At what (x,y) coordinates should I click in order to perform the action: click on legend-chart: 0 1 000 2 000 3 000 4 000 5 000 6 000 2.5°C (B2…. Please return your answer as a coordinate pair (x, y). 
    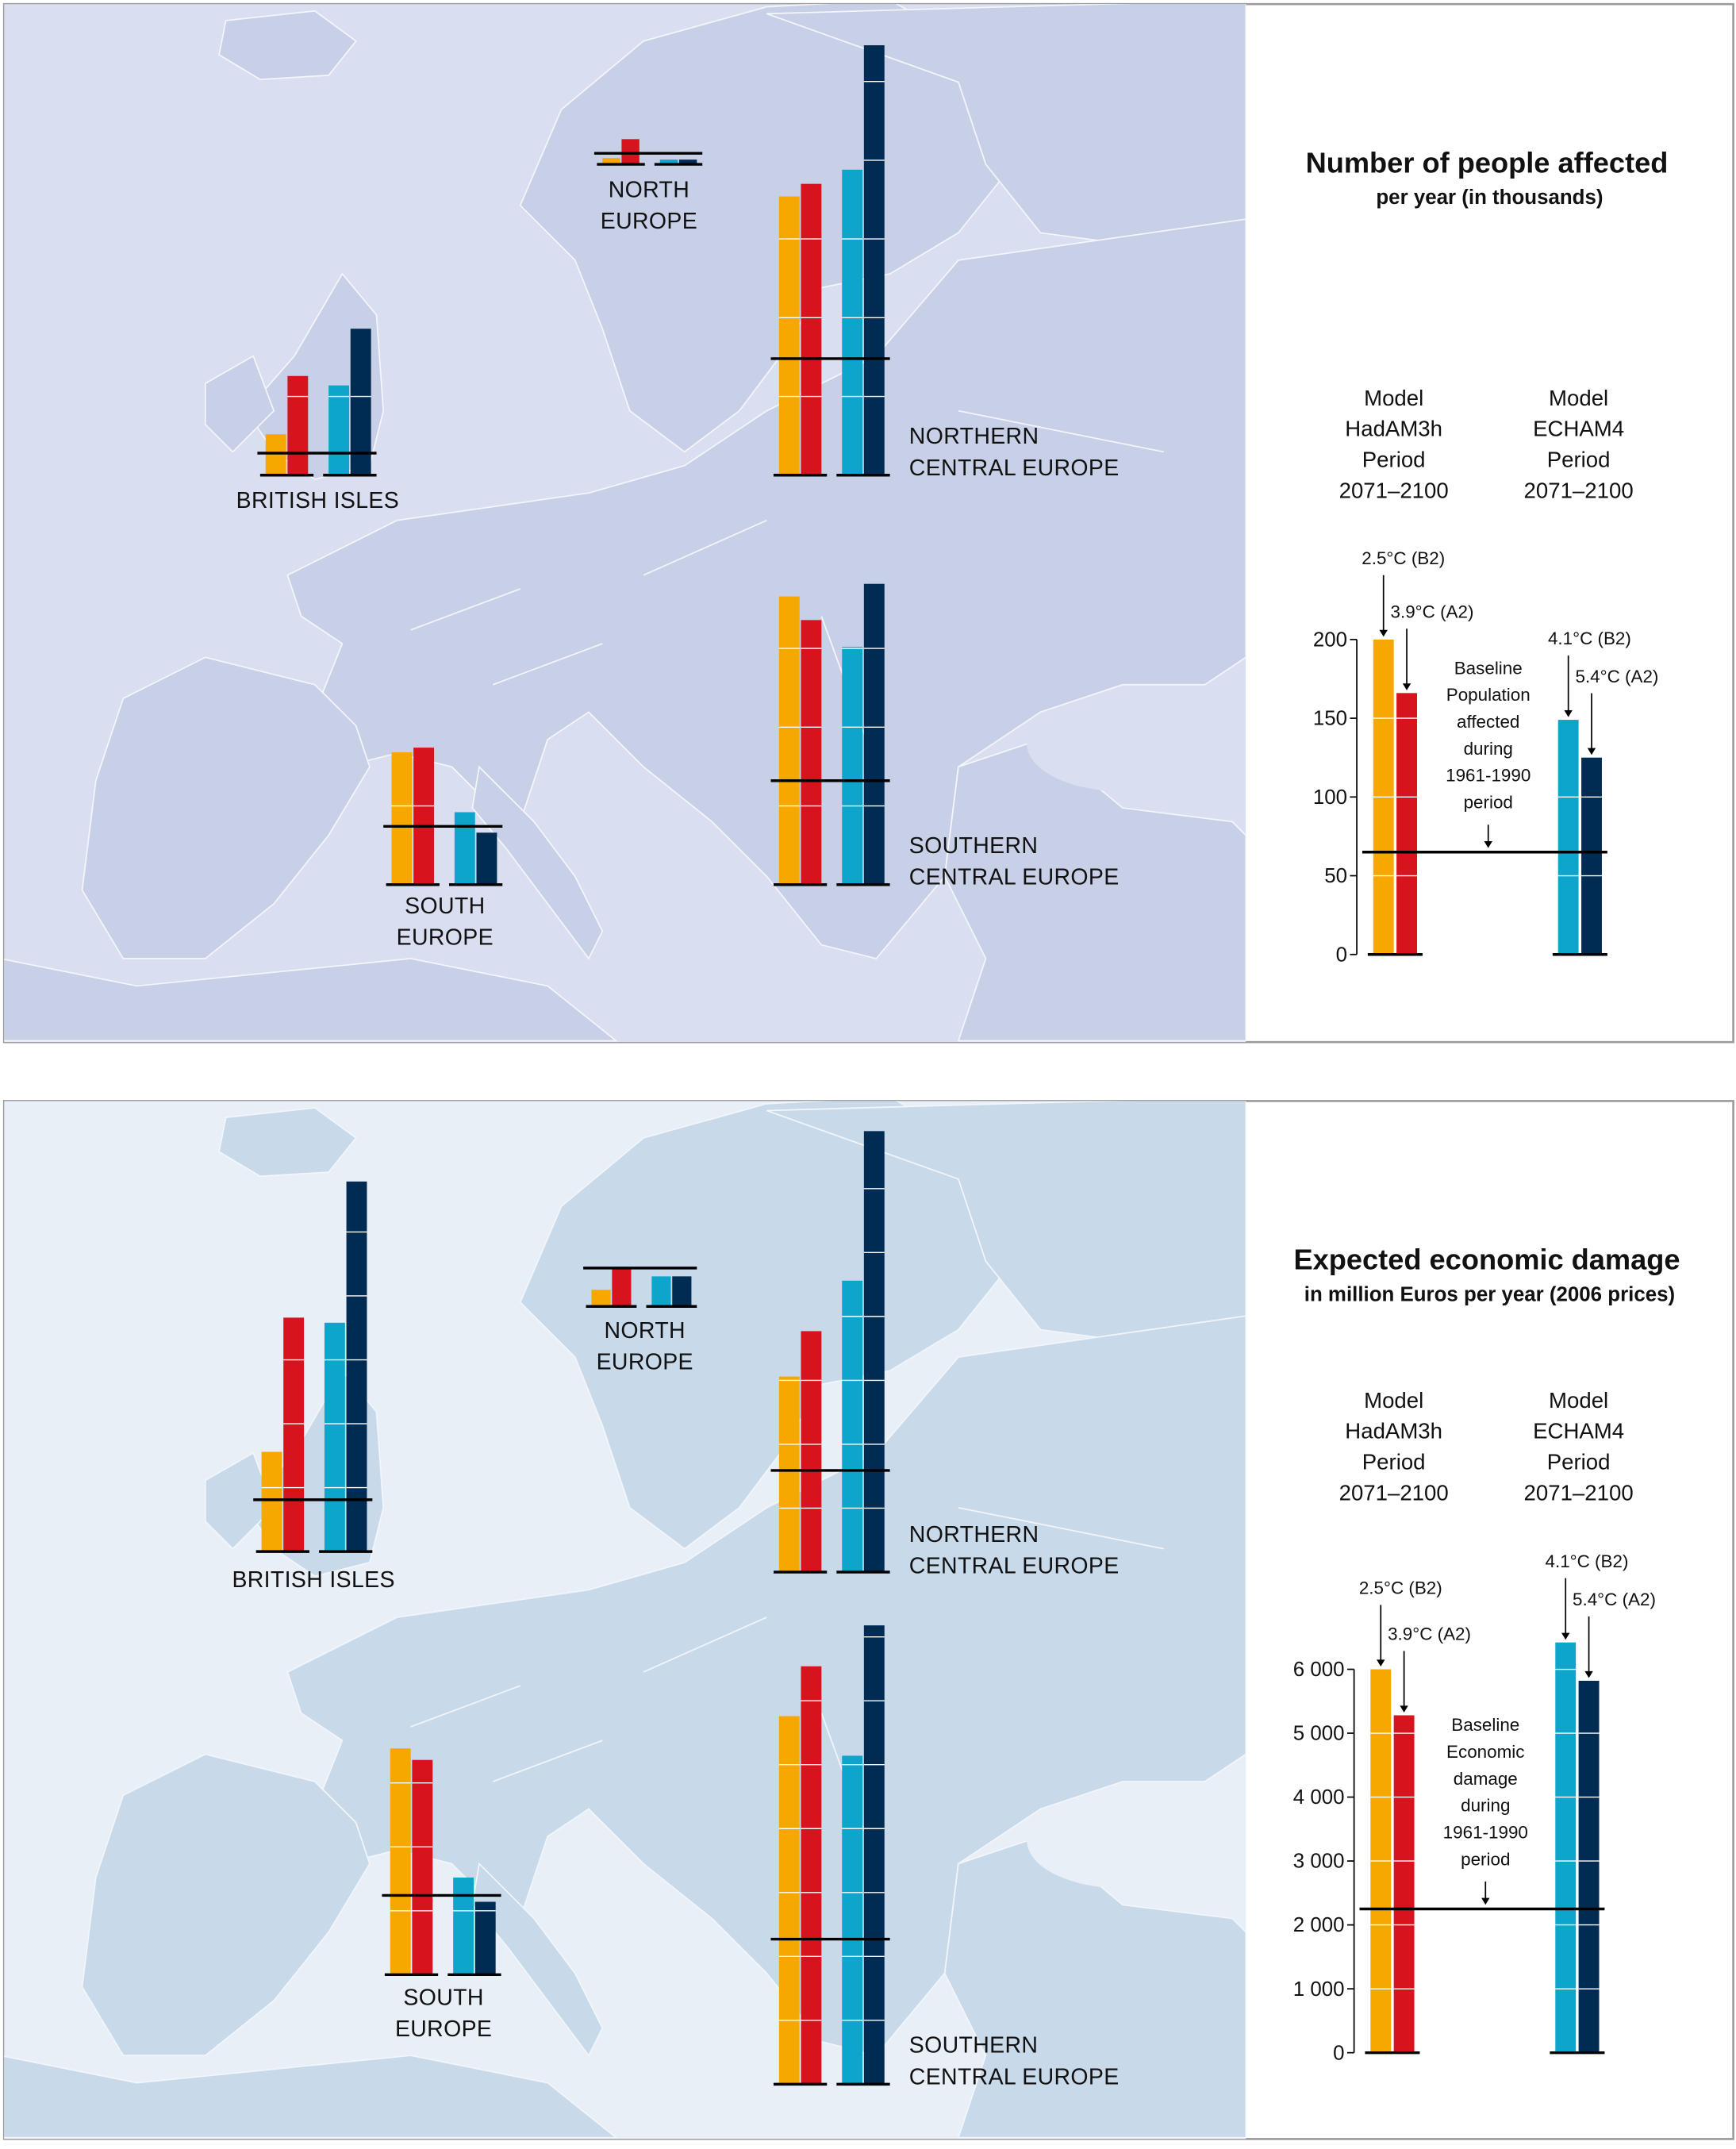
    Looking at the image, I should click on (1474, 1808).